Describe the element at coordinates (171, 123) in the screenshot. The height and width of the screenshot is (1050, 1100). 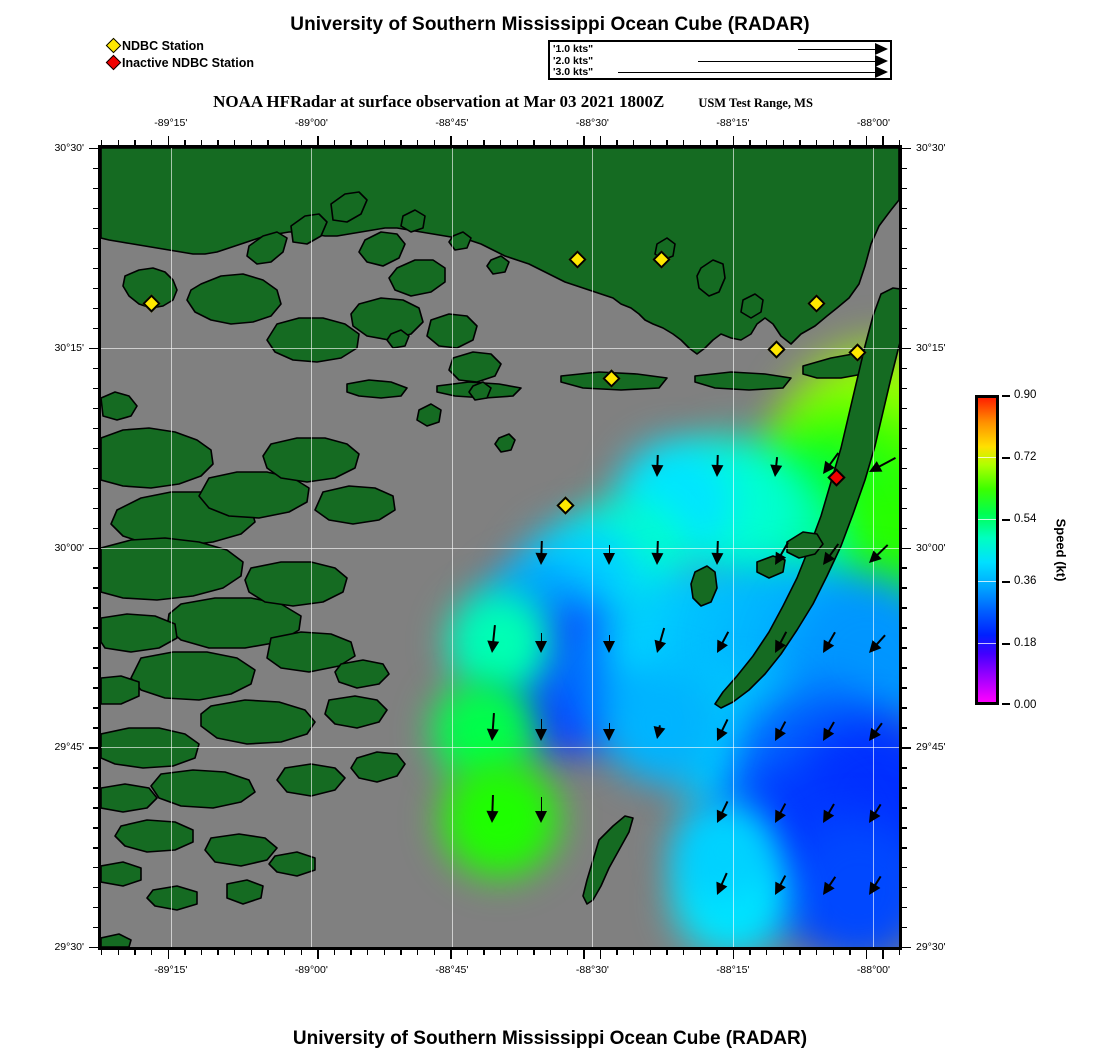
I see `axis-label-x-top: -89°15'` at that location.